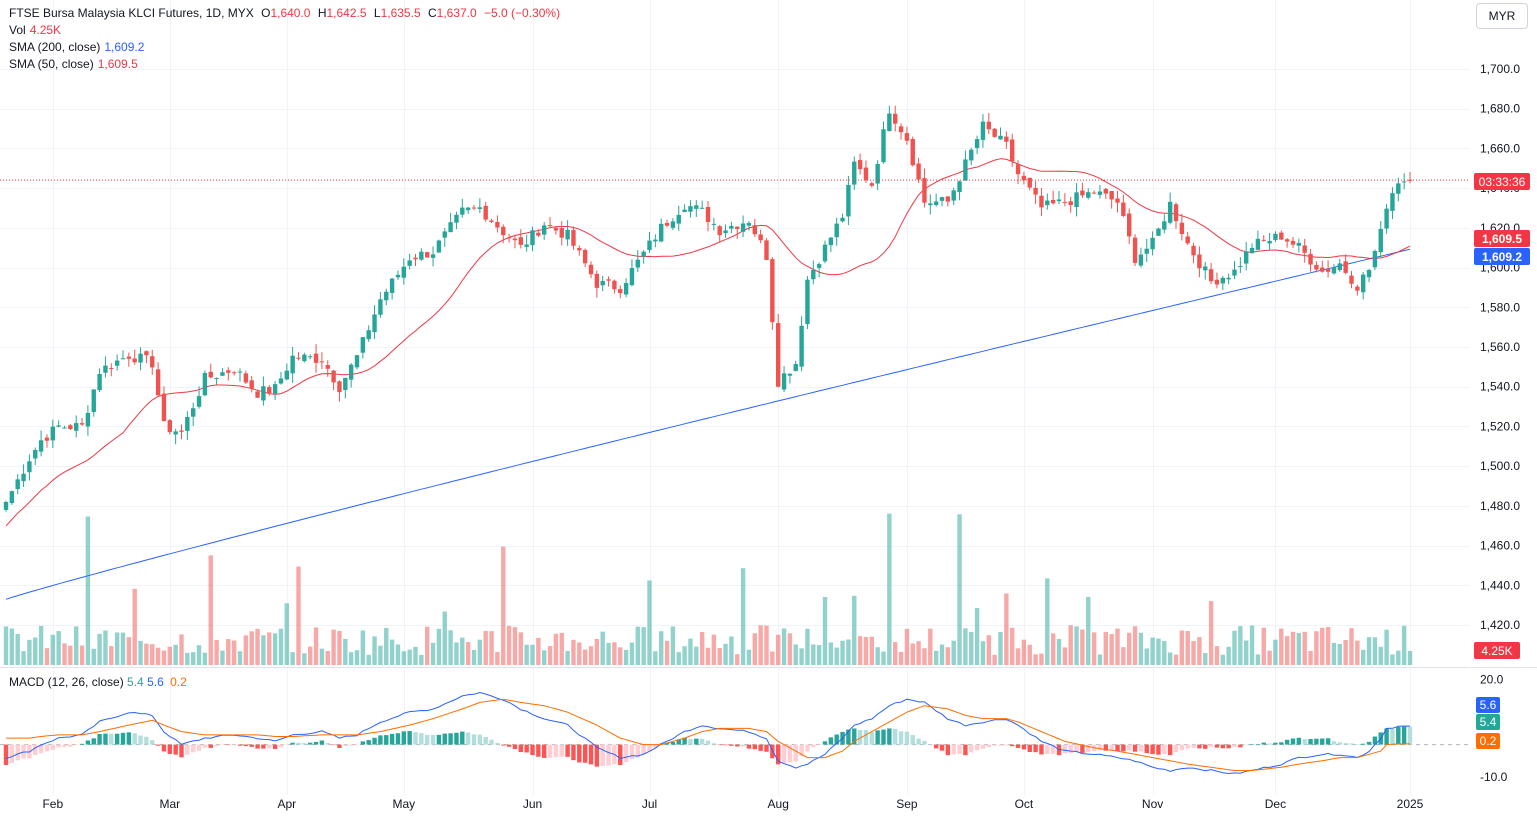  I want to click on currency-selector-button: MYR, so click(1502, 16).